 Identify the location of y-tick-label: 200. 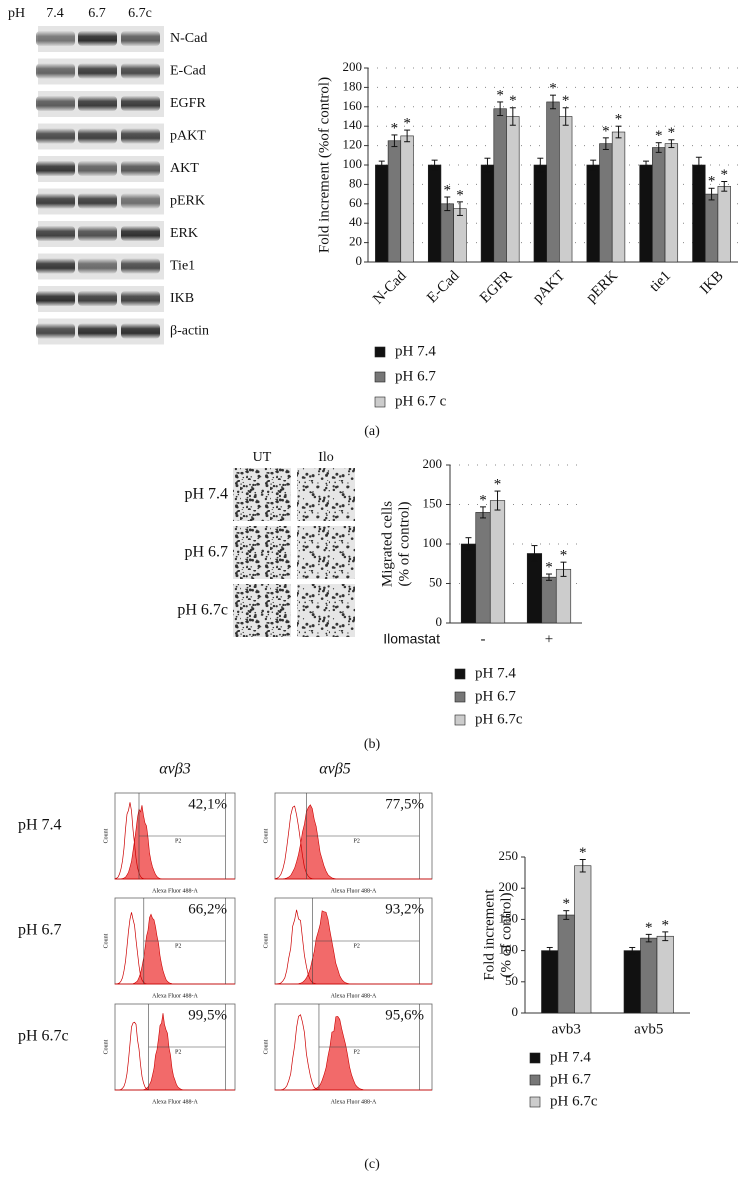
(509, 886).